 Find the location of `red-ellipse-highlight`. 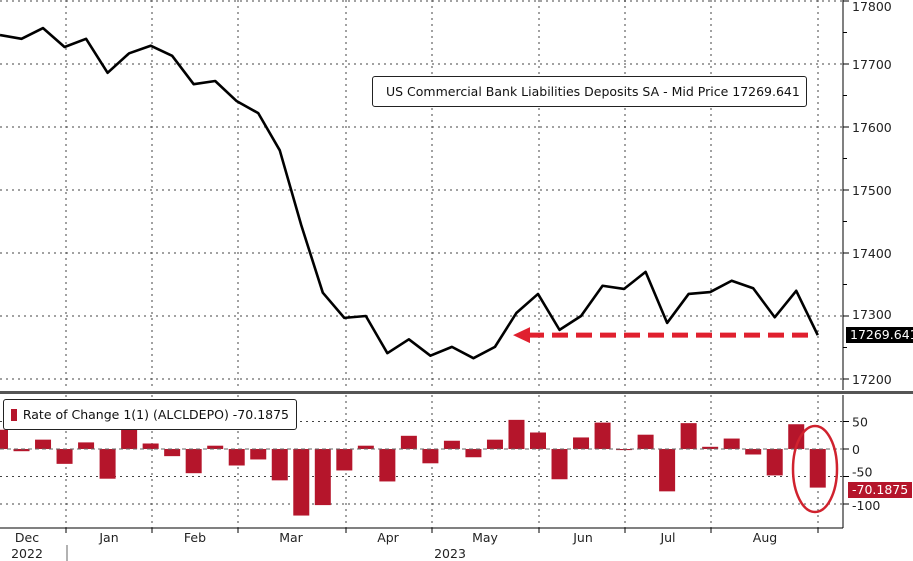

red-ellipse-highlight is located at coordinates (815, 469).